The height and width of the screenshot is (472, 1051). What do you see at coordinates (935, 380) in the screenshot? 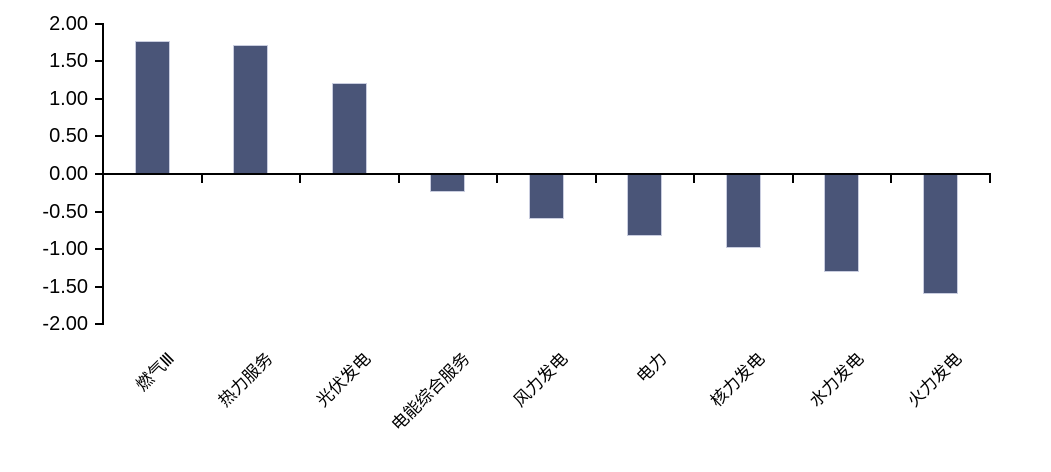
I see `x-axis-category-label: 火力发电` at bounding box center [935, 380].